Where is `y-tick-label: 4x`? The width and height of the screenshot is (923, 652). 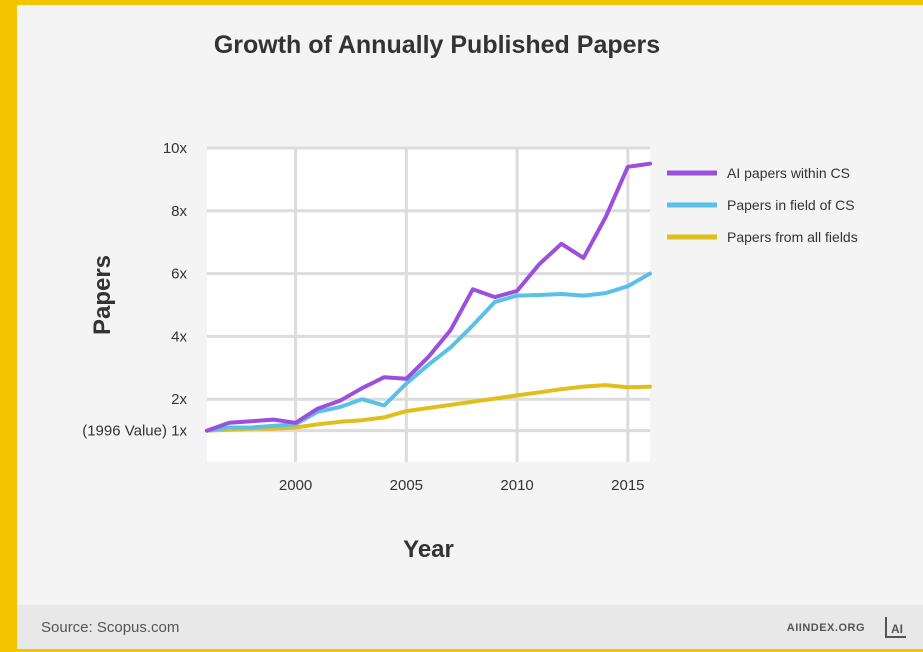 y-tick-label: 4x is located at coordinates (179, 336).